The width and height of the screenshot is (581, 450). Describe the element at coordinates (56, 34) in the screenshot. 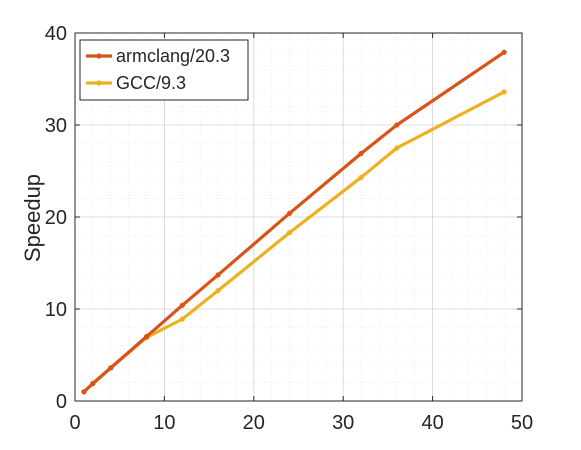

I see `y-tick-label: 40` at that location.